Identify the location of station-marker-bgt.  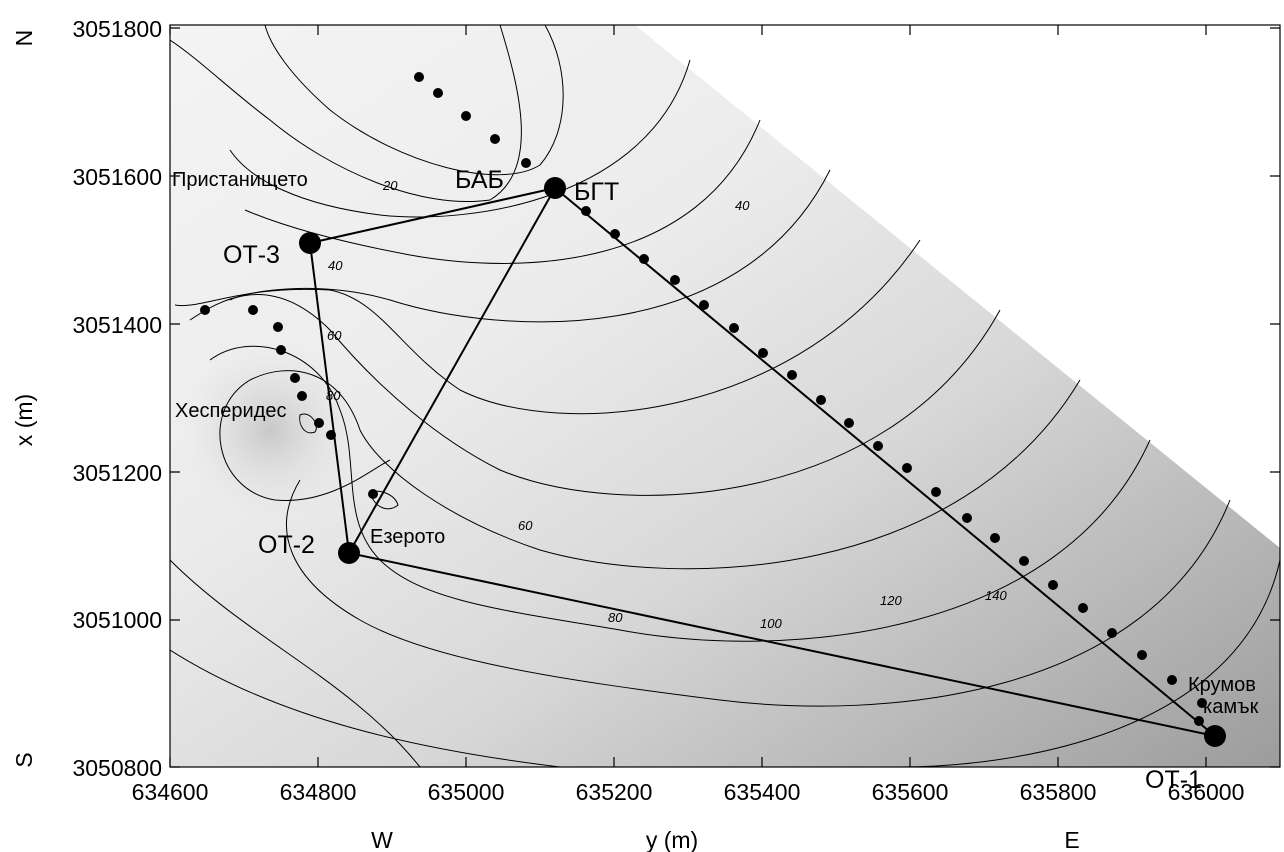
(555, 188).